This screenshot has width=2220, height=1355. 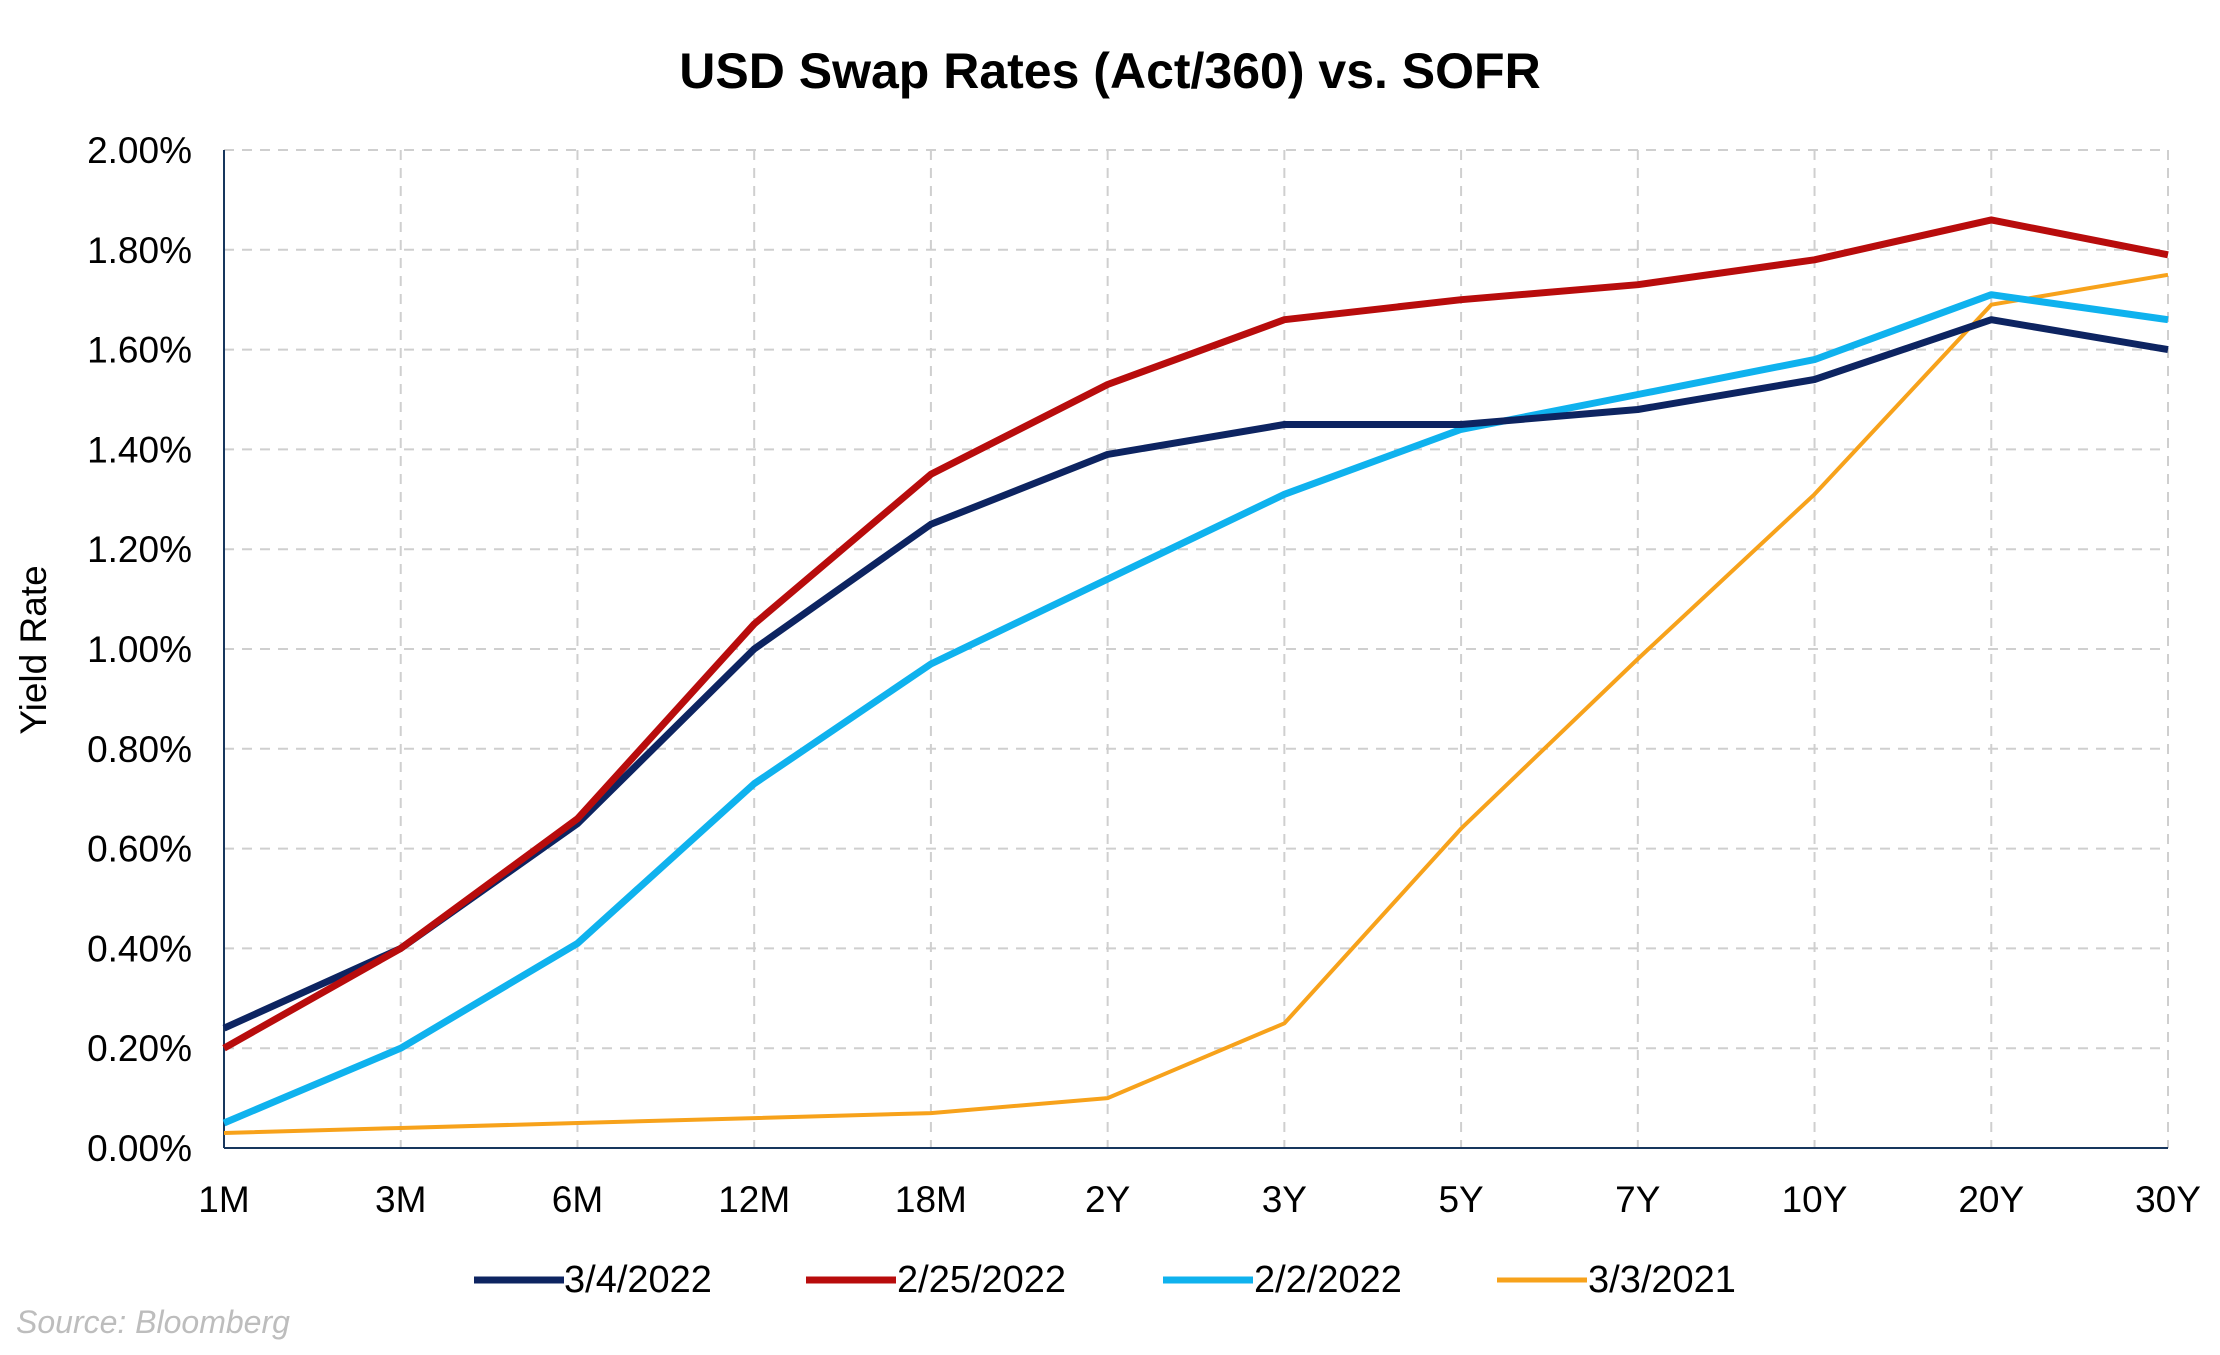 What do you see at coordinates (33, 649) in the screenshot?
I see `y-axis-label: Yield Rate` at bounding box center [33, 649].